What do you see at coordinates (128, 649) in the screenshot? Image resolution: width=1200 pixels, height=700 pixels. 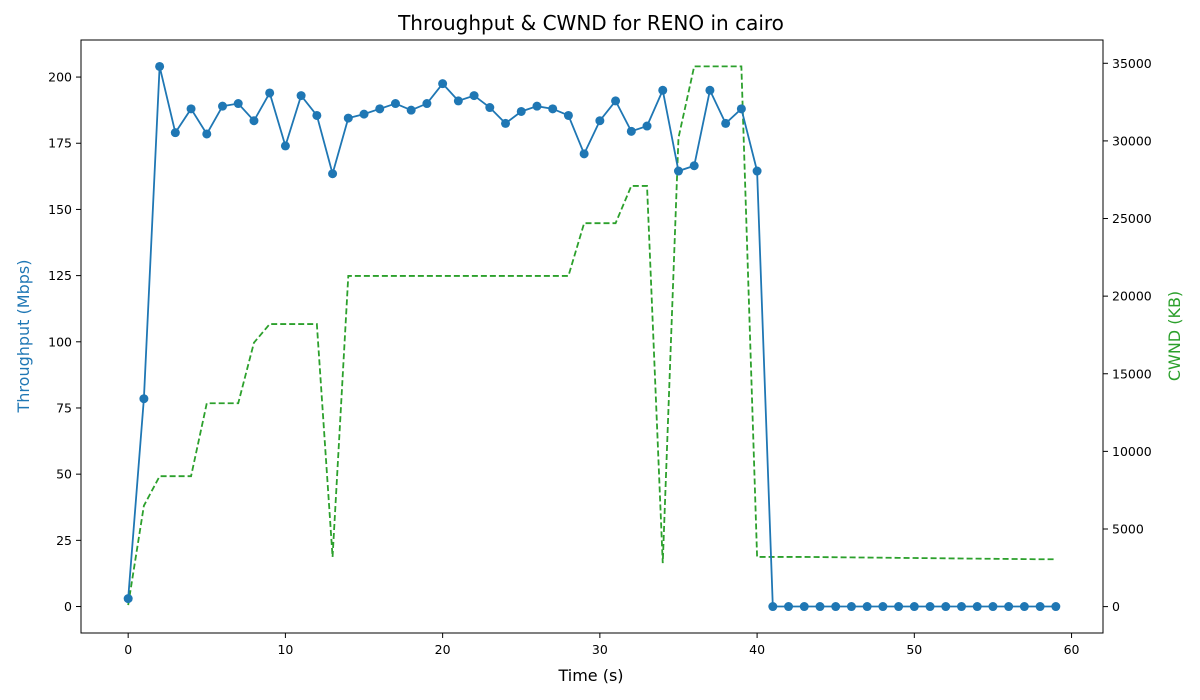 I see `x-tick-label: 0` at bounding box center [128, 649].